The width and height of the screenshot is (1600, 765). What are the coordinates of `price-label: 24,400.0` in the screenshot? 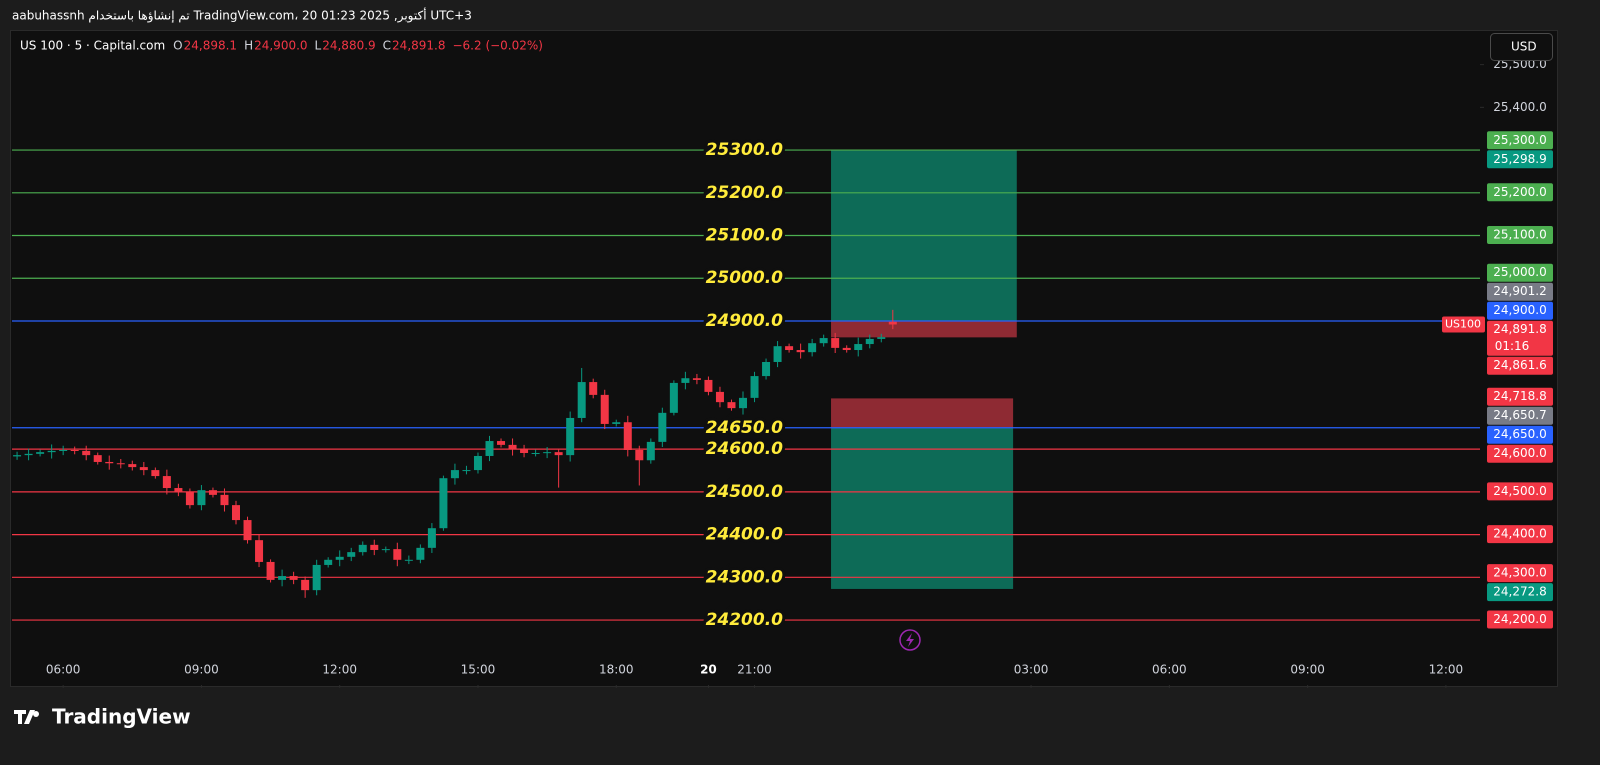 It's located at (1519, 534).